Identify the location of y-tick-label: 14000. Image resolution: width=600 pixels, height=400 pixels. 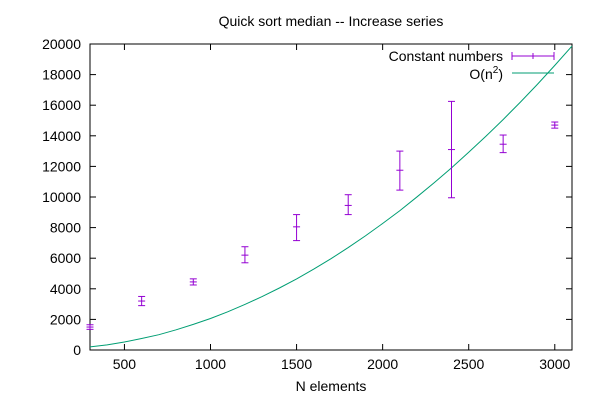
(61, 136).